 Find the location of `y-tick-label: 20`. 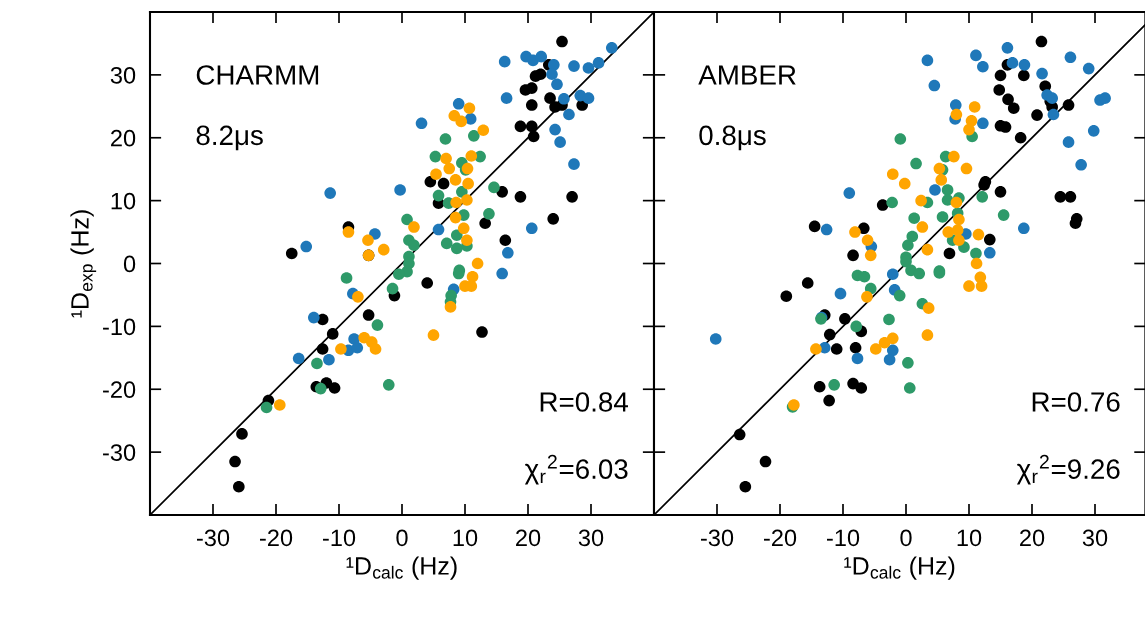

y-tick-label: 20 is located at coordinates (123, 138).